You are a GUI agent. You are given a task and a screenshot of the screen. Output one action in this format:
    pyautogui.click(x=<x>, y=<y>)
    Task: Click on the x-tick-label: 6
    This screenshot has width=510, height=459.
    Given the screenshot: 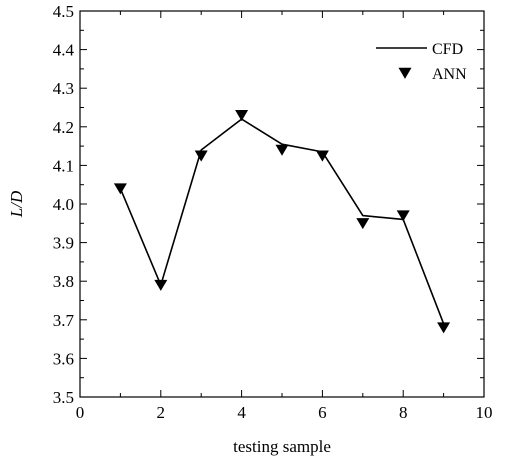 What is the action you would take?
    pyautogui.click(x=322, y=412)
    